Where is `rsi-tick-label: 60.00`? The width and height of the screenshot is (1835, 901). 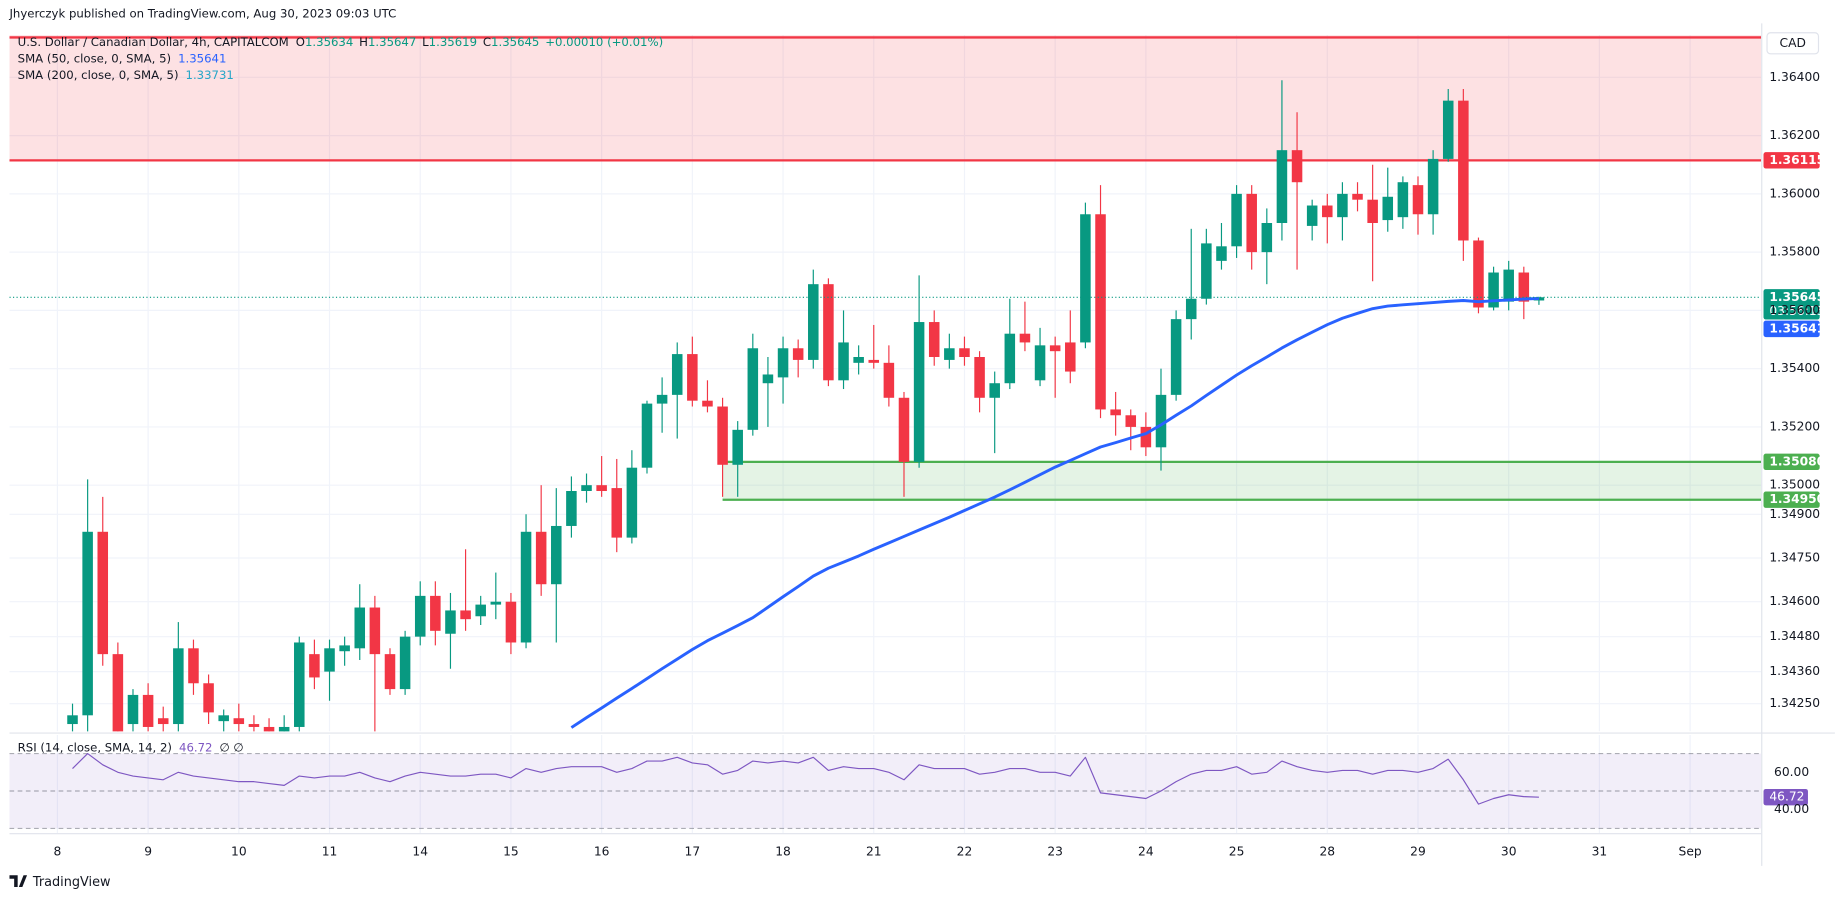
rsi-tick-label: 60.00 is located at coordinates (1791, 772).